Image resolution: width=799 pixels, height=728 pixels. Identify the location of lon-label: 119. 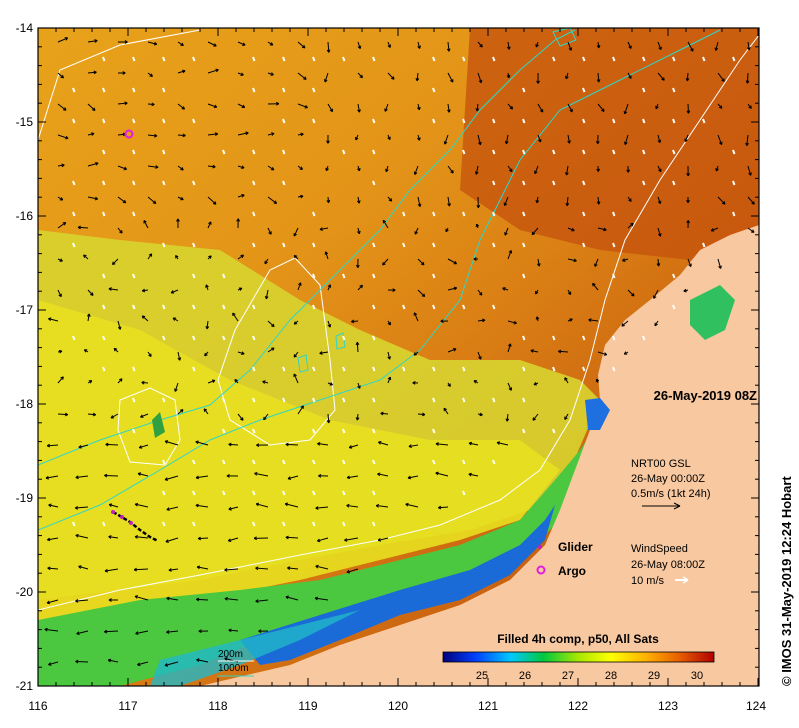
(307, 706).